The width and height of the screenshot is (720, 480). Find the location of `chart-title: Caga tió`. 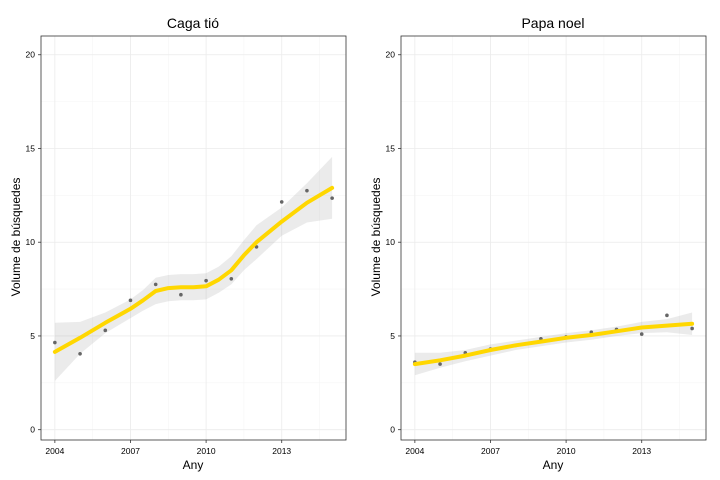

chart-title: Caga tió is located at coordinates (193, 23).